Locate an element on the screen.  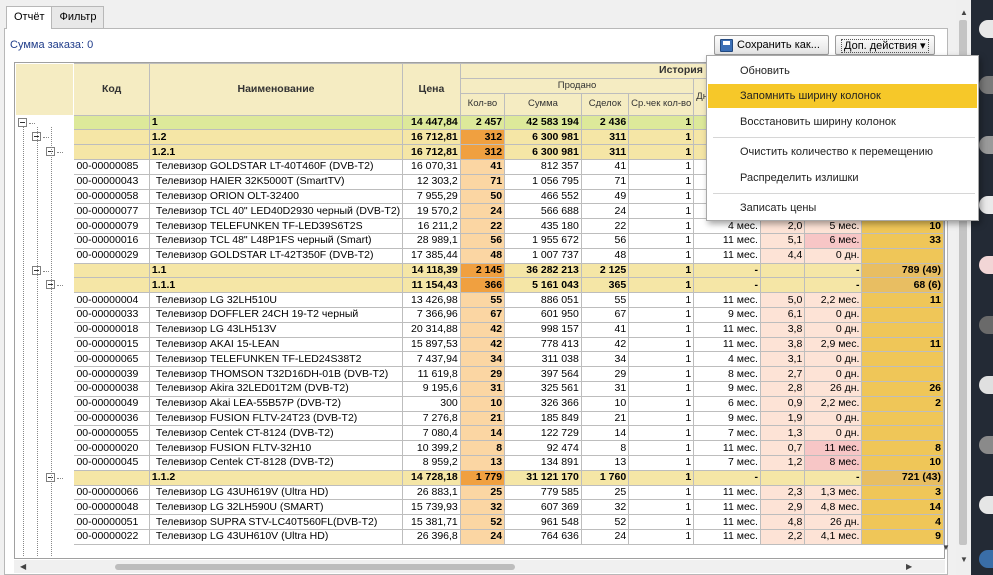
vertical-scroll-thumb is located at coordinates (963, 282).